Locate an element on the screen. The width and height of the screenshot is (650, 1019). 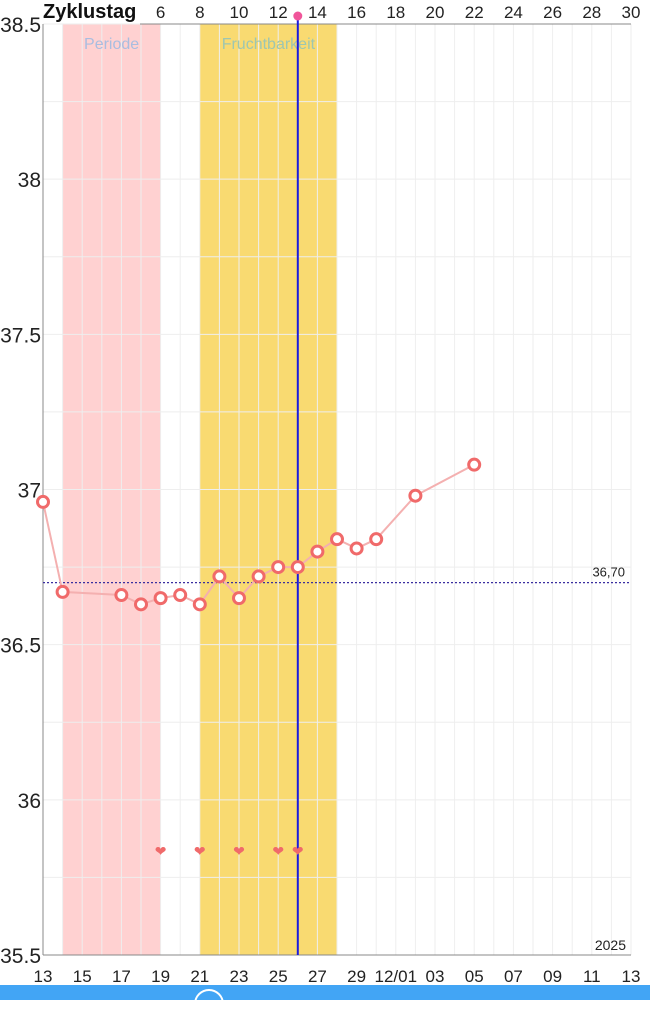
ovulation-dot is located at coordinates (298, 16).